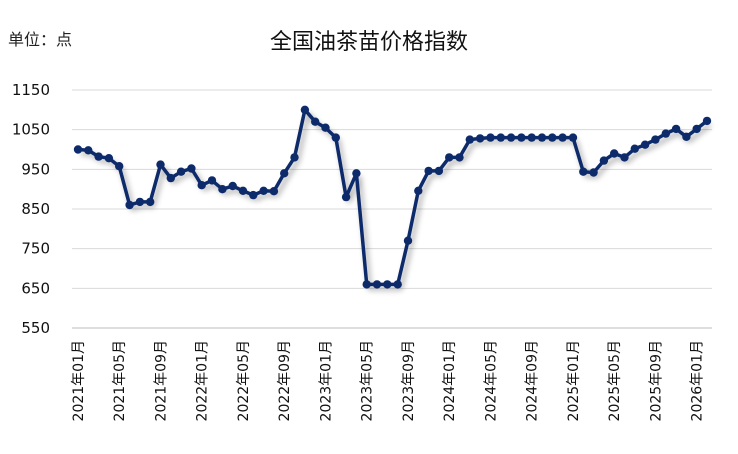  What do you see at coordinates (203, 380) in the screenshot?
I see `x-tick-label: 2022年01月` at bounding box center [203, 380].